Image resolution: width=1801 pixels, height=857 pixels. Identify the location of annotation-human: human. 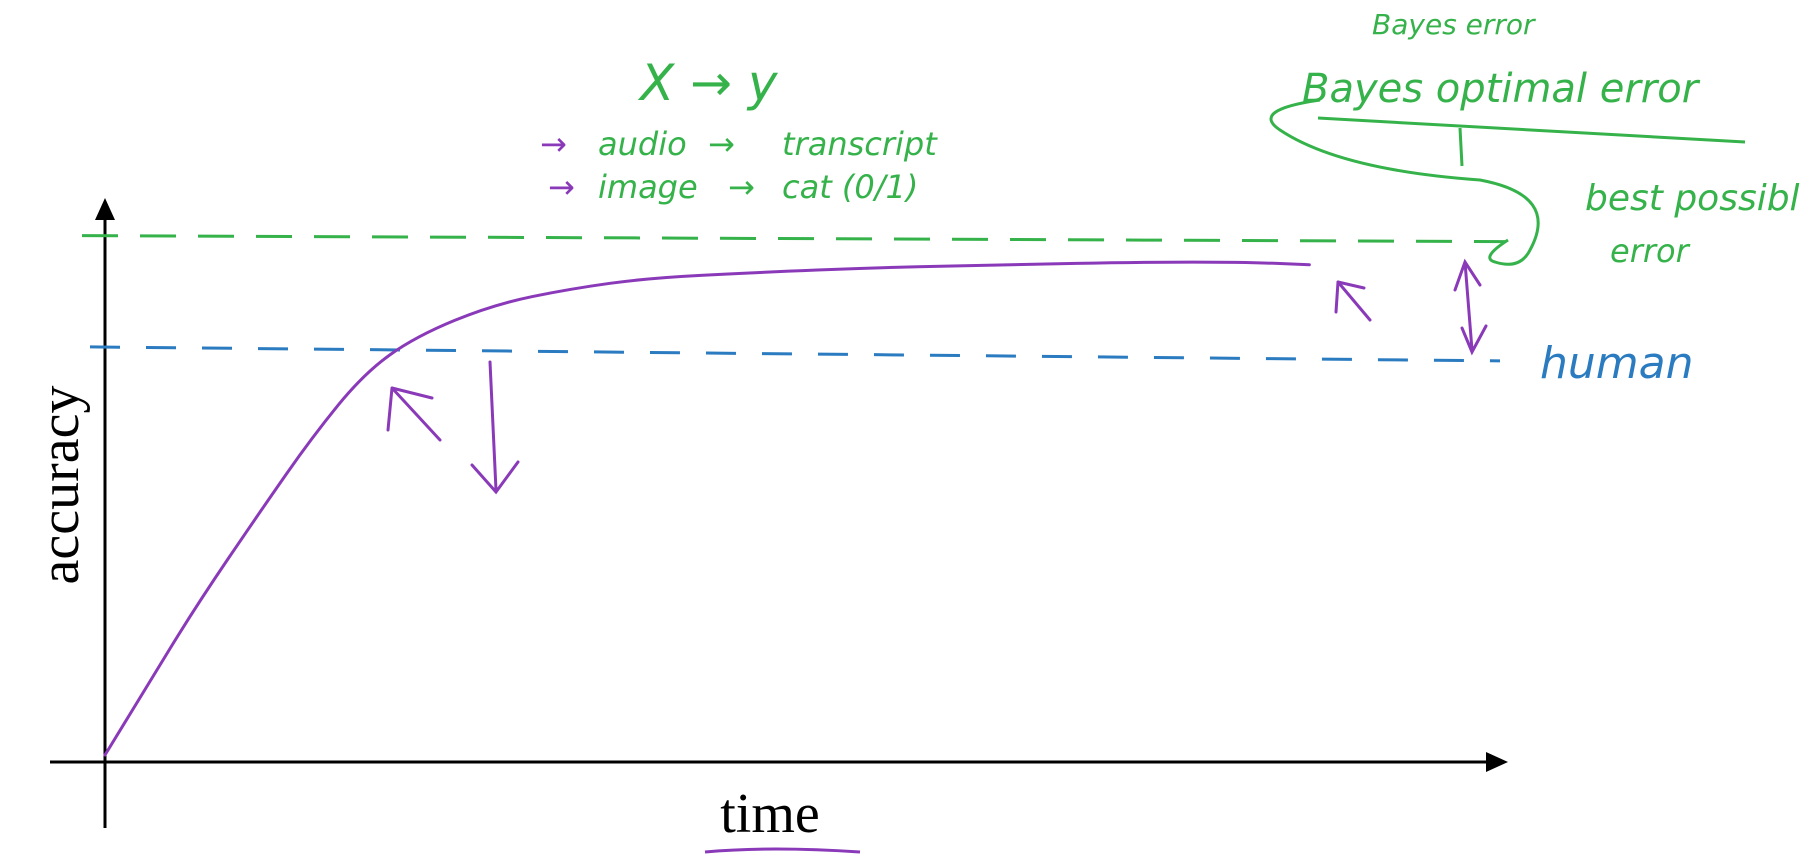
(1616, 363).